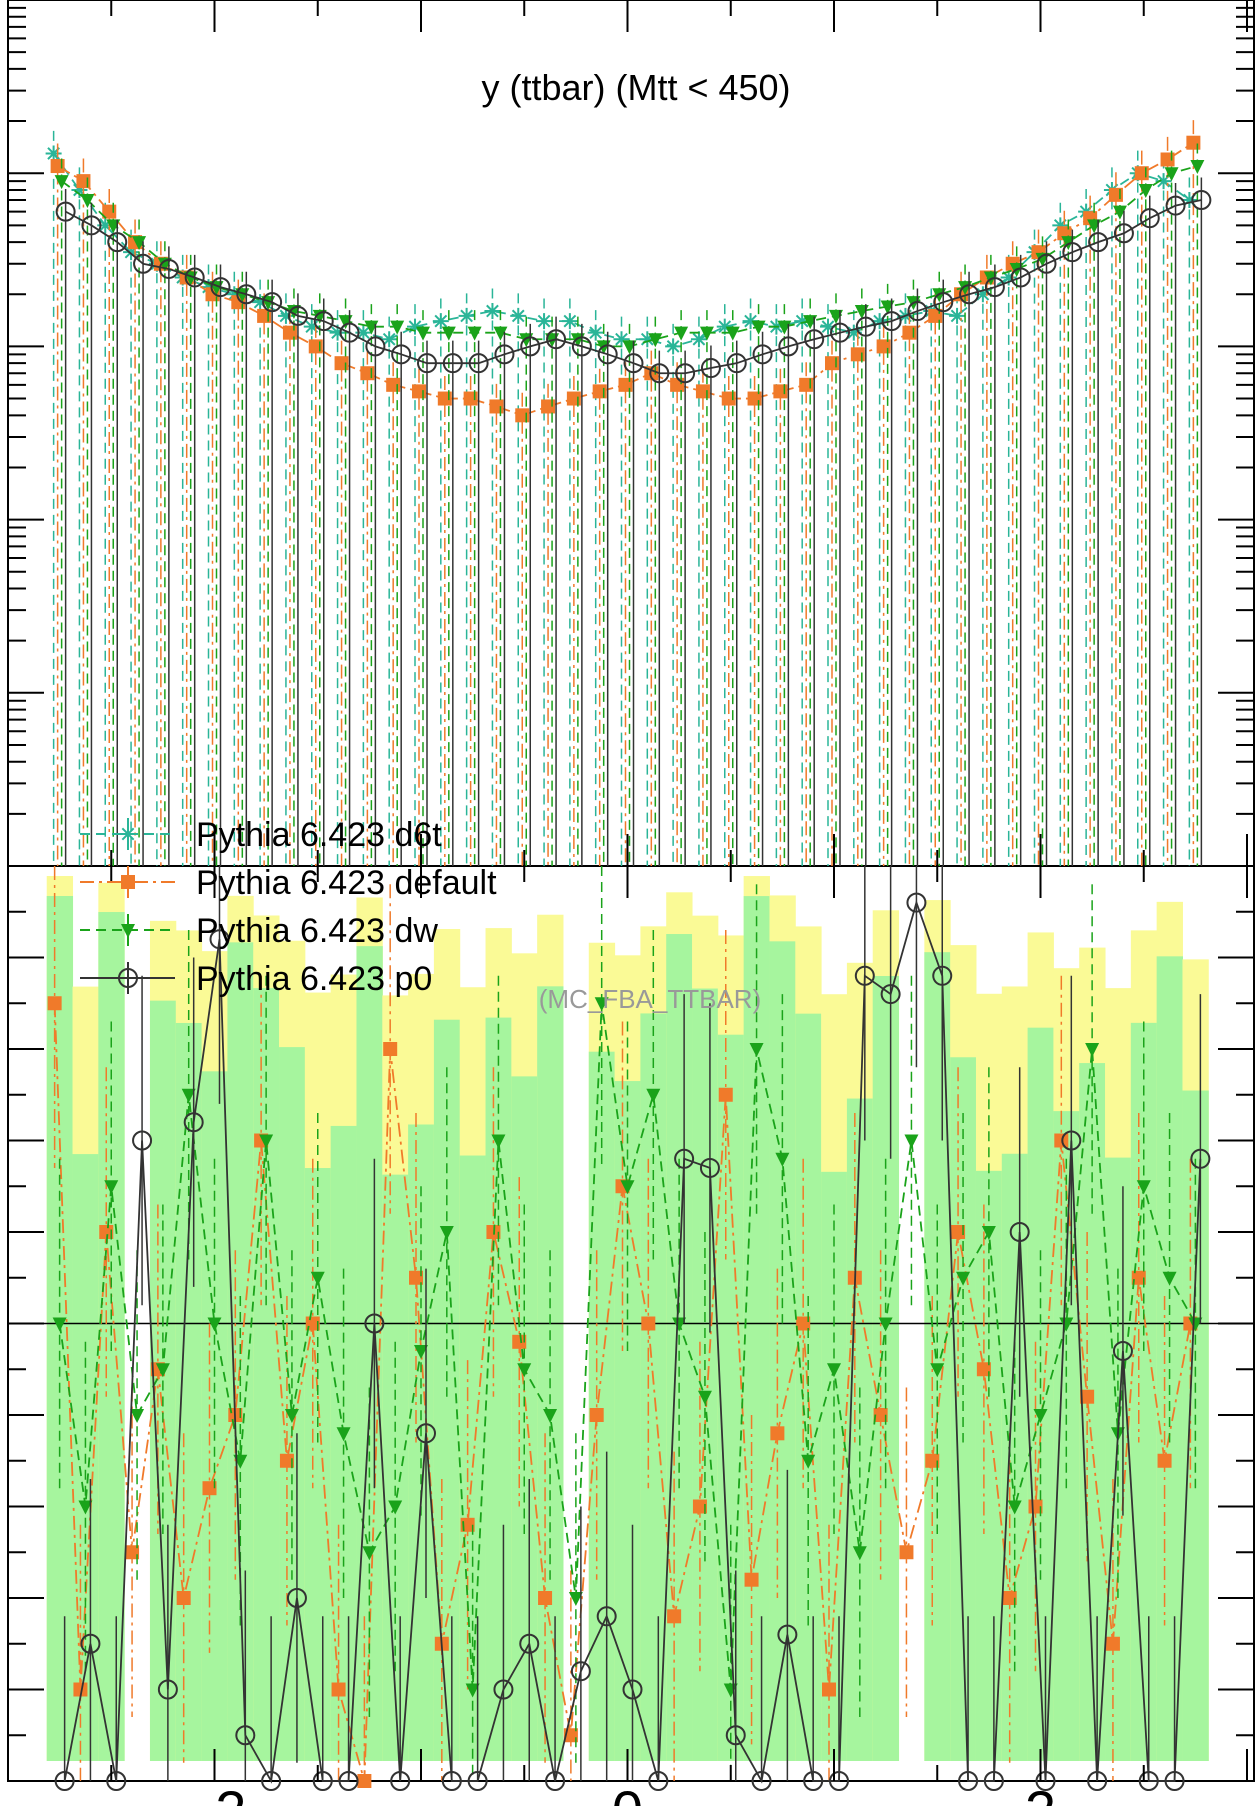 This screenshot has height=1806, width=1255. Describe the element at coordinates (650, 999) in the screenshot. I see `watermark: (MC_FBA_TTBAR)` at that location.